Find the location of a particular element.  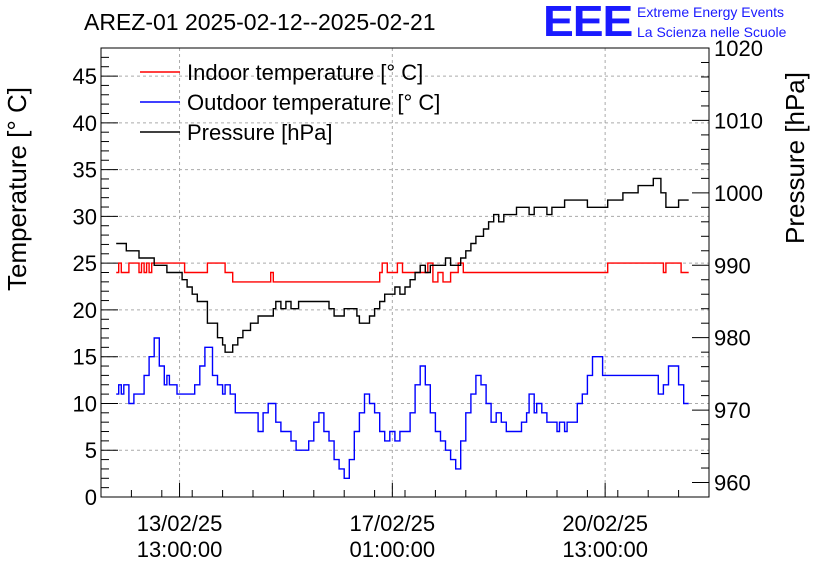

y-tick-label: 45 is located at coordinates (85, 76).